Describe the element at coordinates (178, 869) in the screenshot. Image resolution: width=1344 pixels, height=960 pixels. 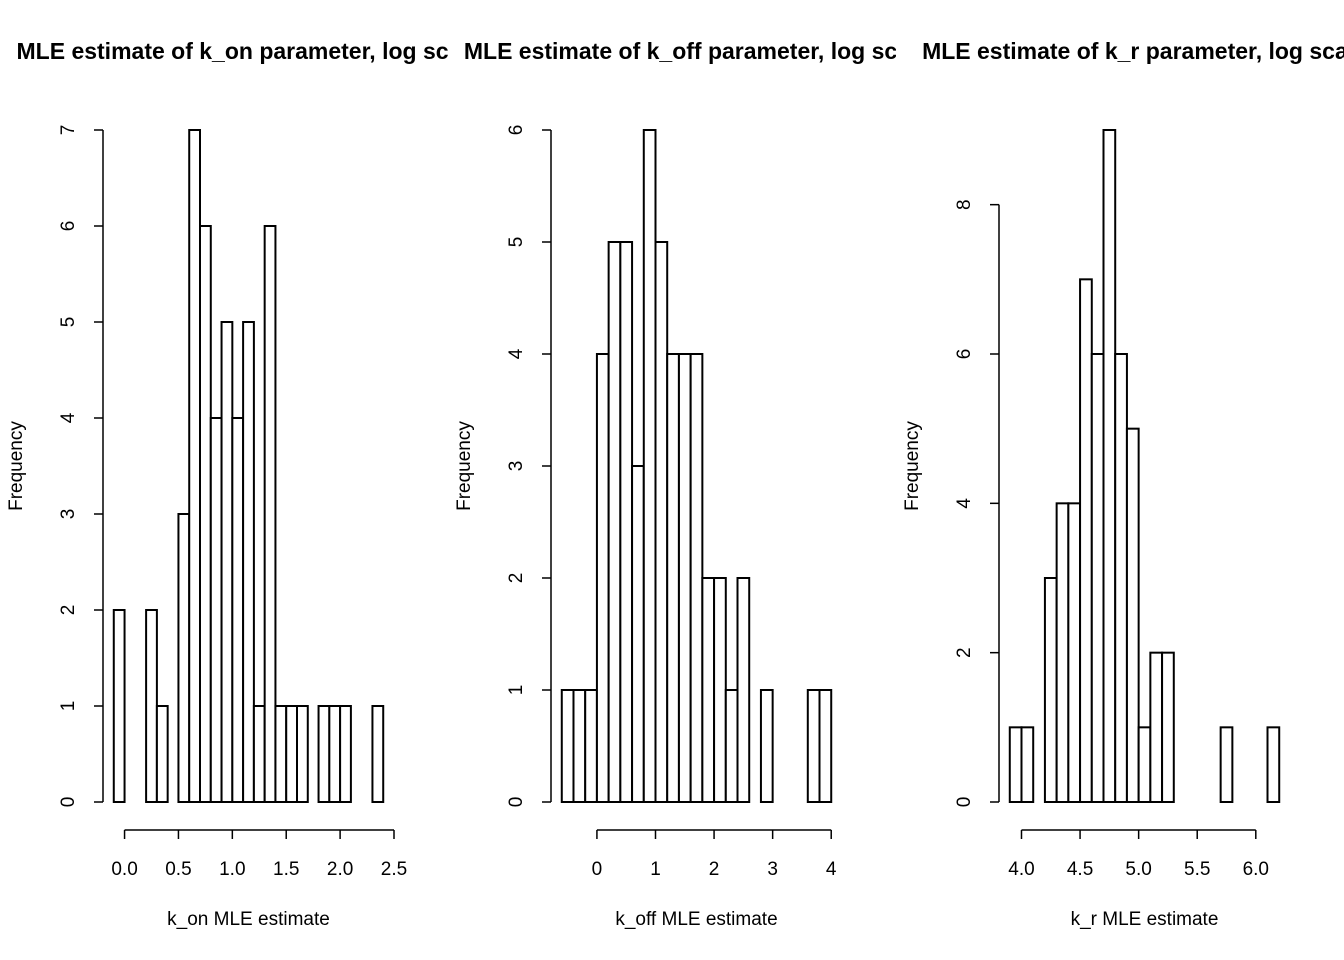
I see `x-tick-label: 0.5` at that location.